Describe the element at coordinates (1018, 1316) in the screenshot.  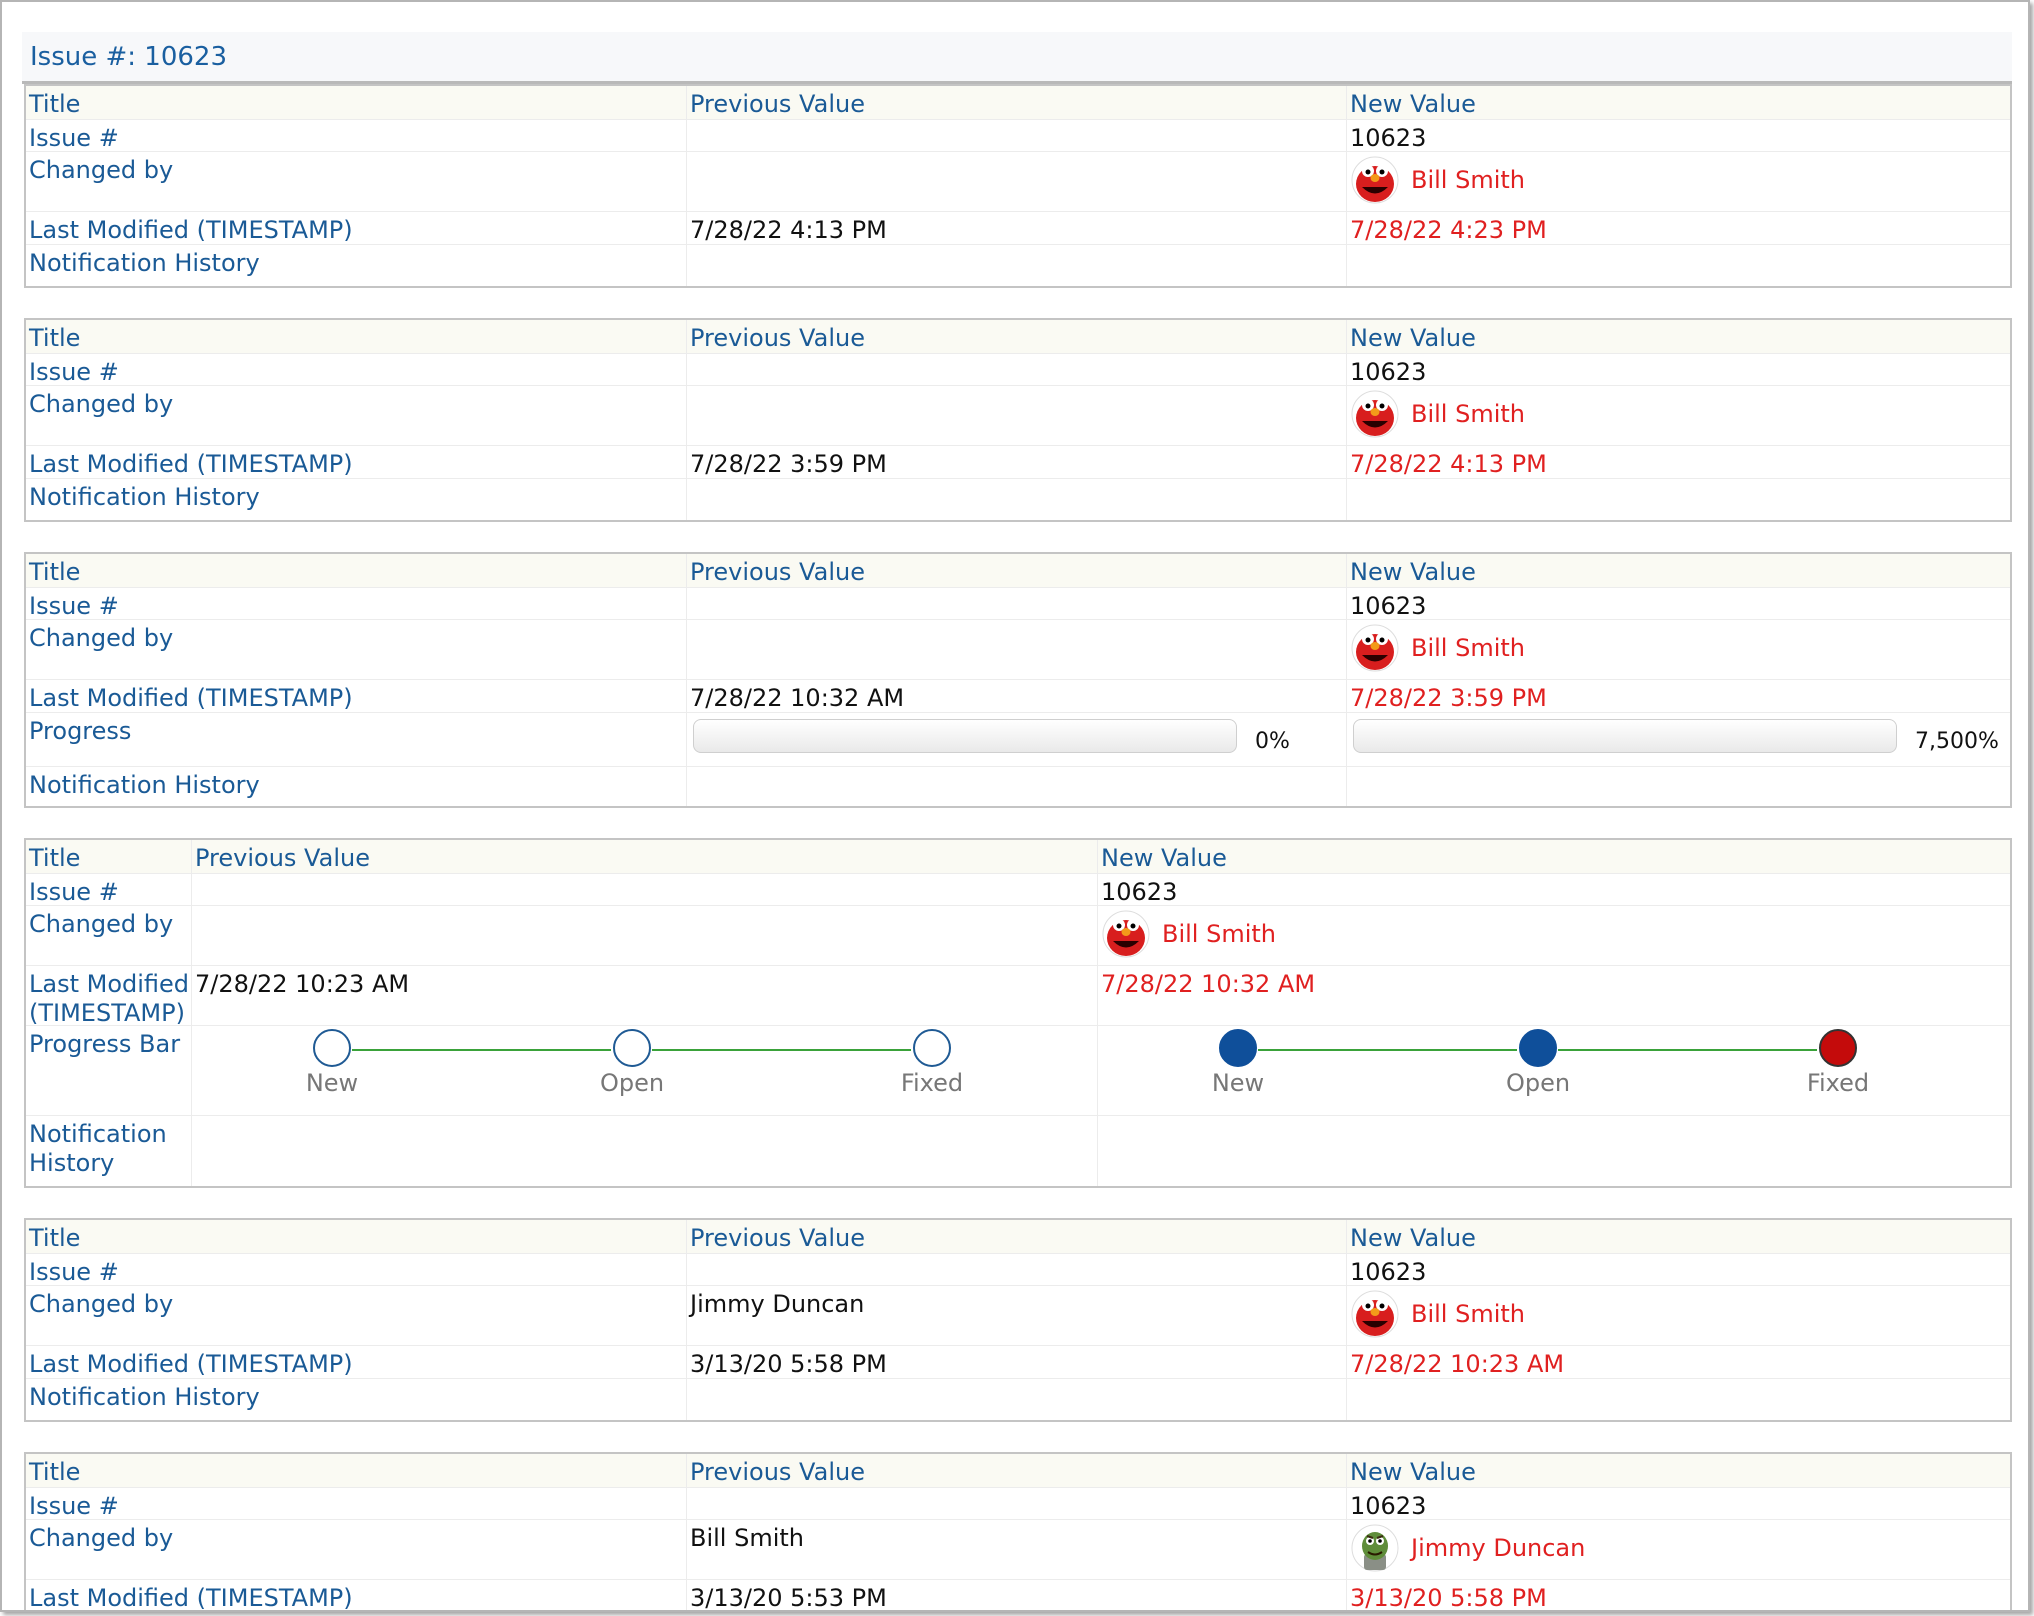
I see `changed-by-row: Changed by Jimmy Duncan Bill Smith` at that location.